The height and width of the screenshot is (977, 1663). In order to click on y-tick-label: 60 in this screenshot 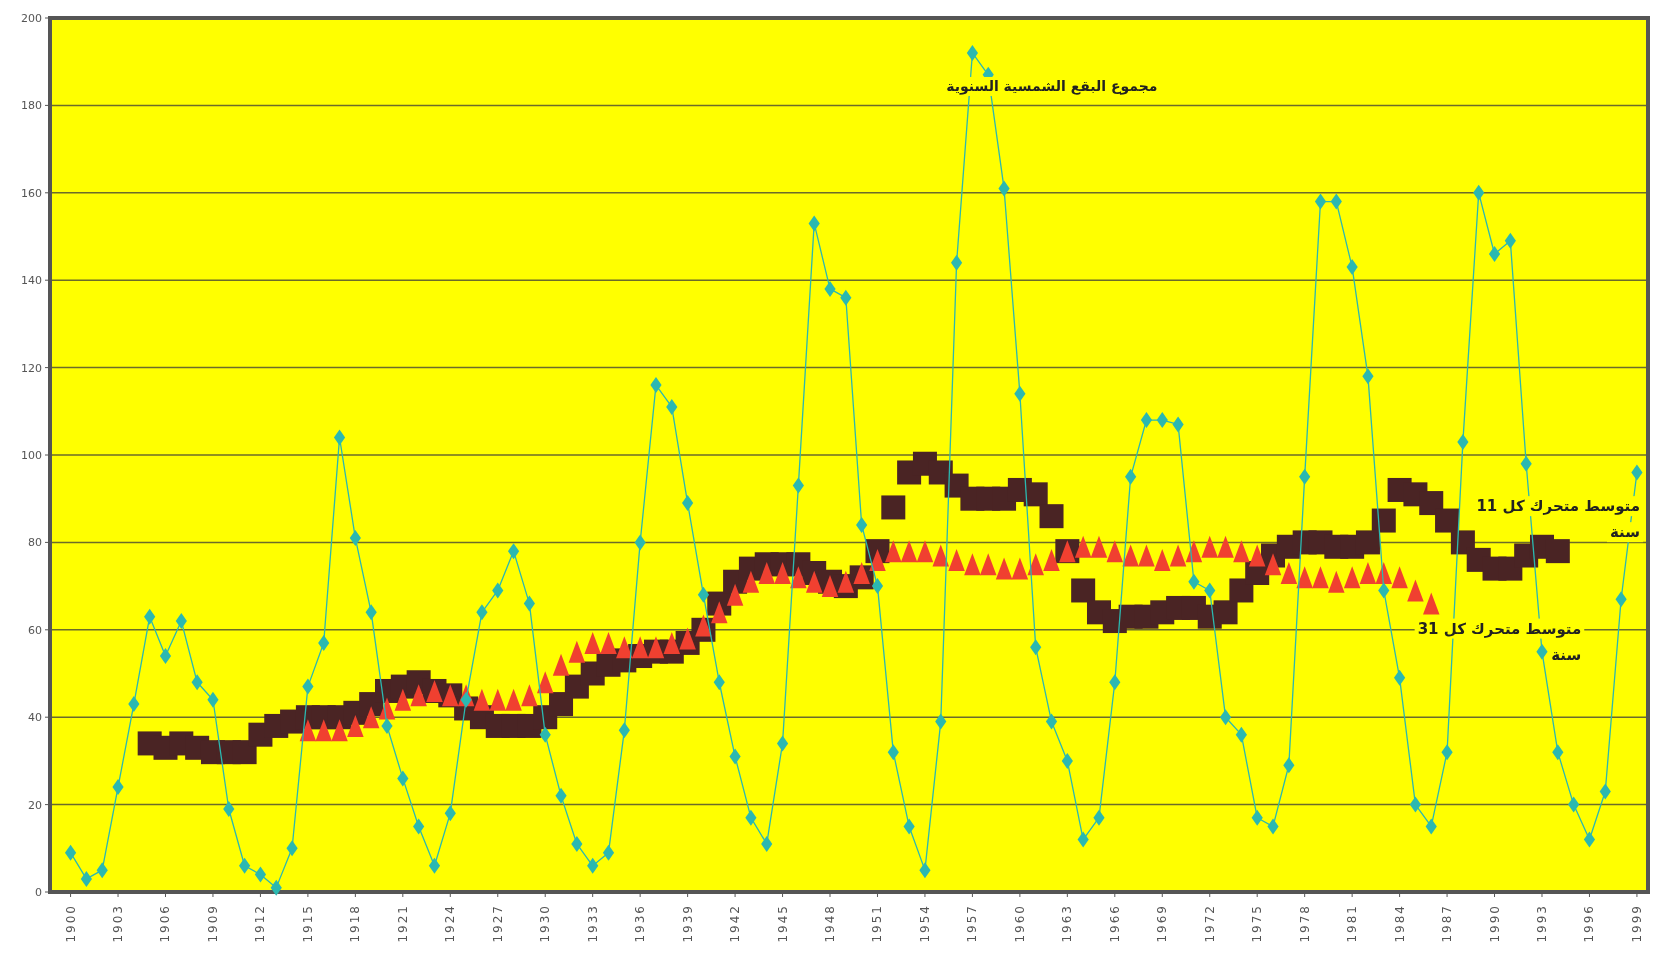, I will do `click(35, 630)`.